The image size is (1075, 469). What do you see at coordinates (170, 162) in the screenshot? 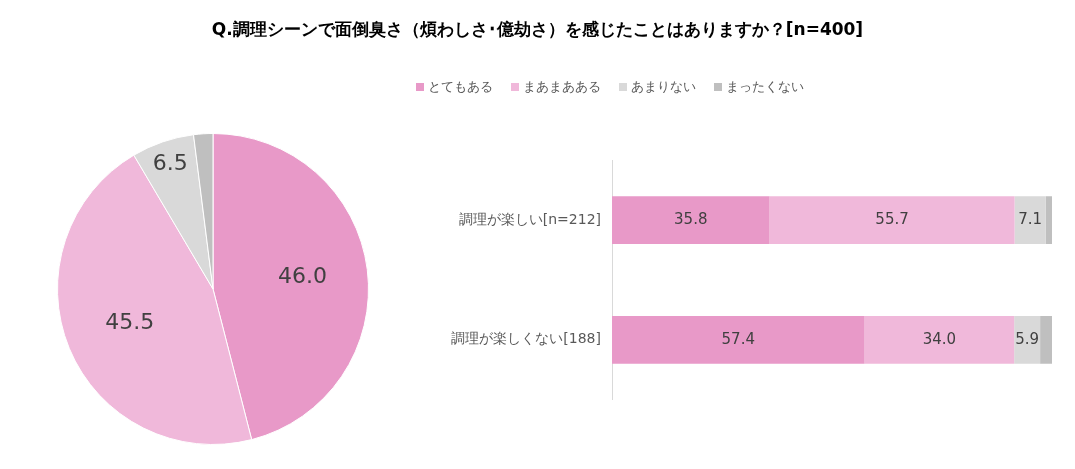
I see `data-label: 6.5` at bounding box center [170, 162].